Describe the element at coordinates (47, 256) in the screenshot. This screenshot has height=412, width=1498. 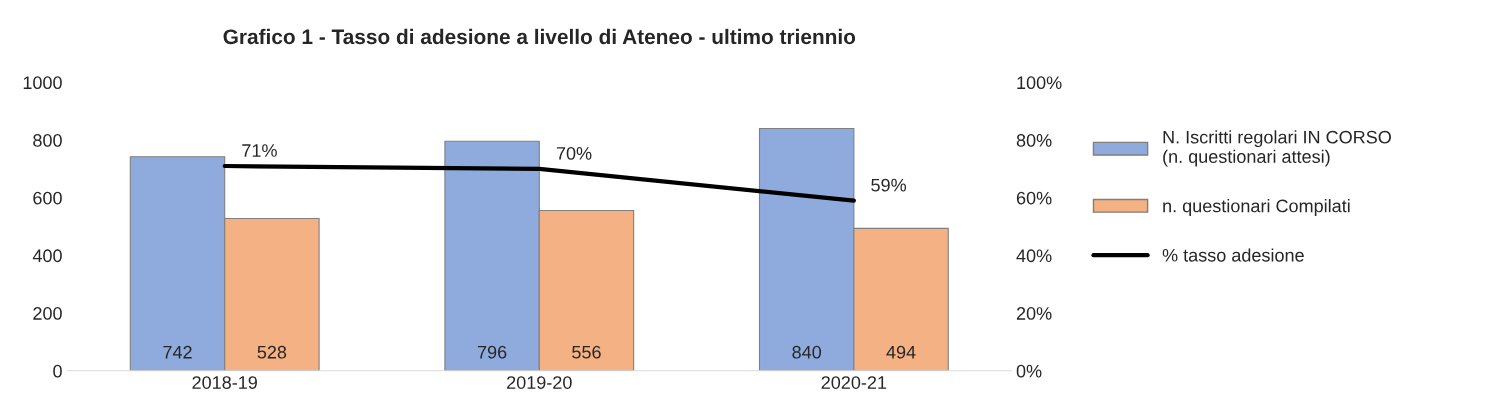
I see `y-tick-label: 400` at that location.